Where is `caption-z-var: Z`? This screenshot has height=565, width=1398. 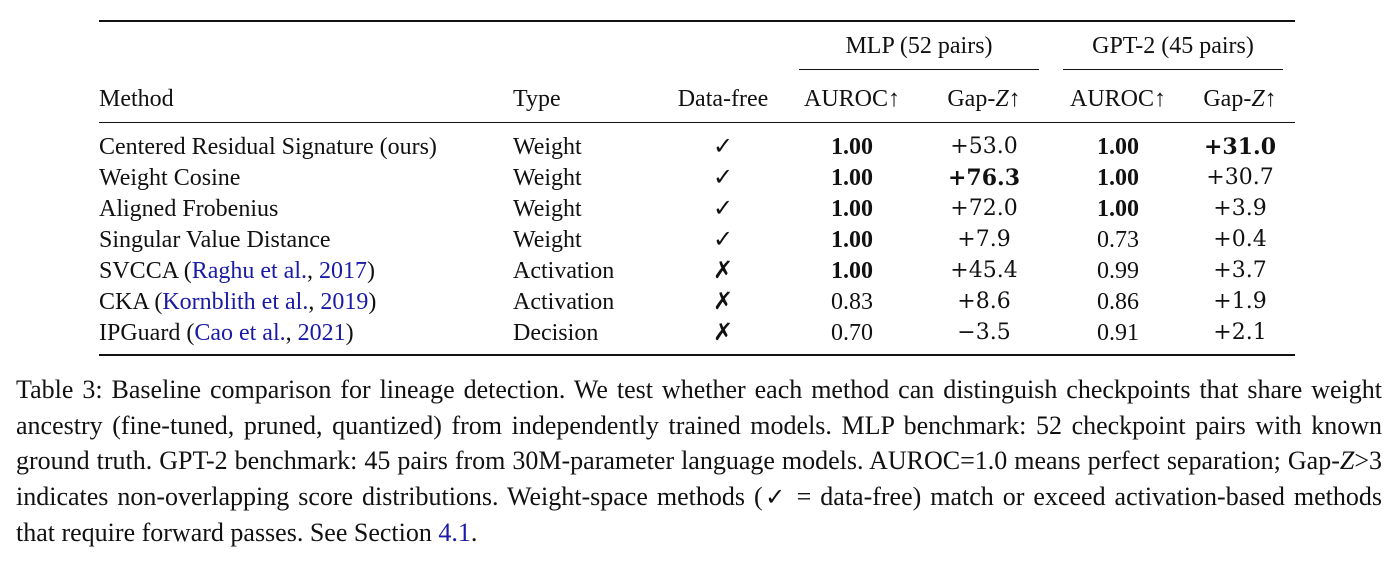
caption-z-var: Z is located at coordinates (1347, 460).